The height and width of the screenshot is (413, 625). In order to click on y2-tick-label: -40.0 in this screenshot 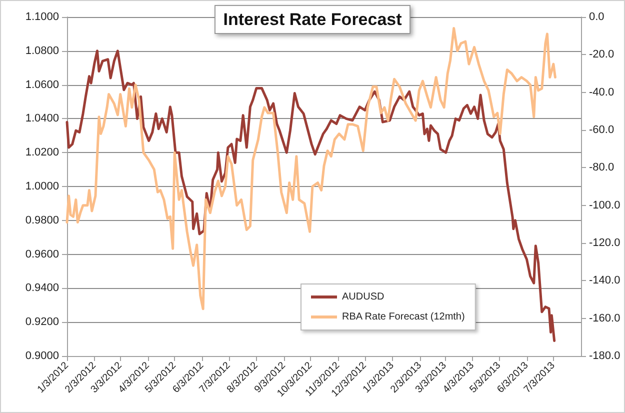, I will do `click(601, 92)`.